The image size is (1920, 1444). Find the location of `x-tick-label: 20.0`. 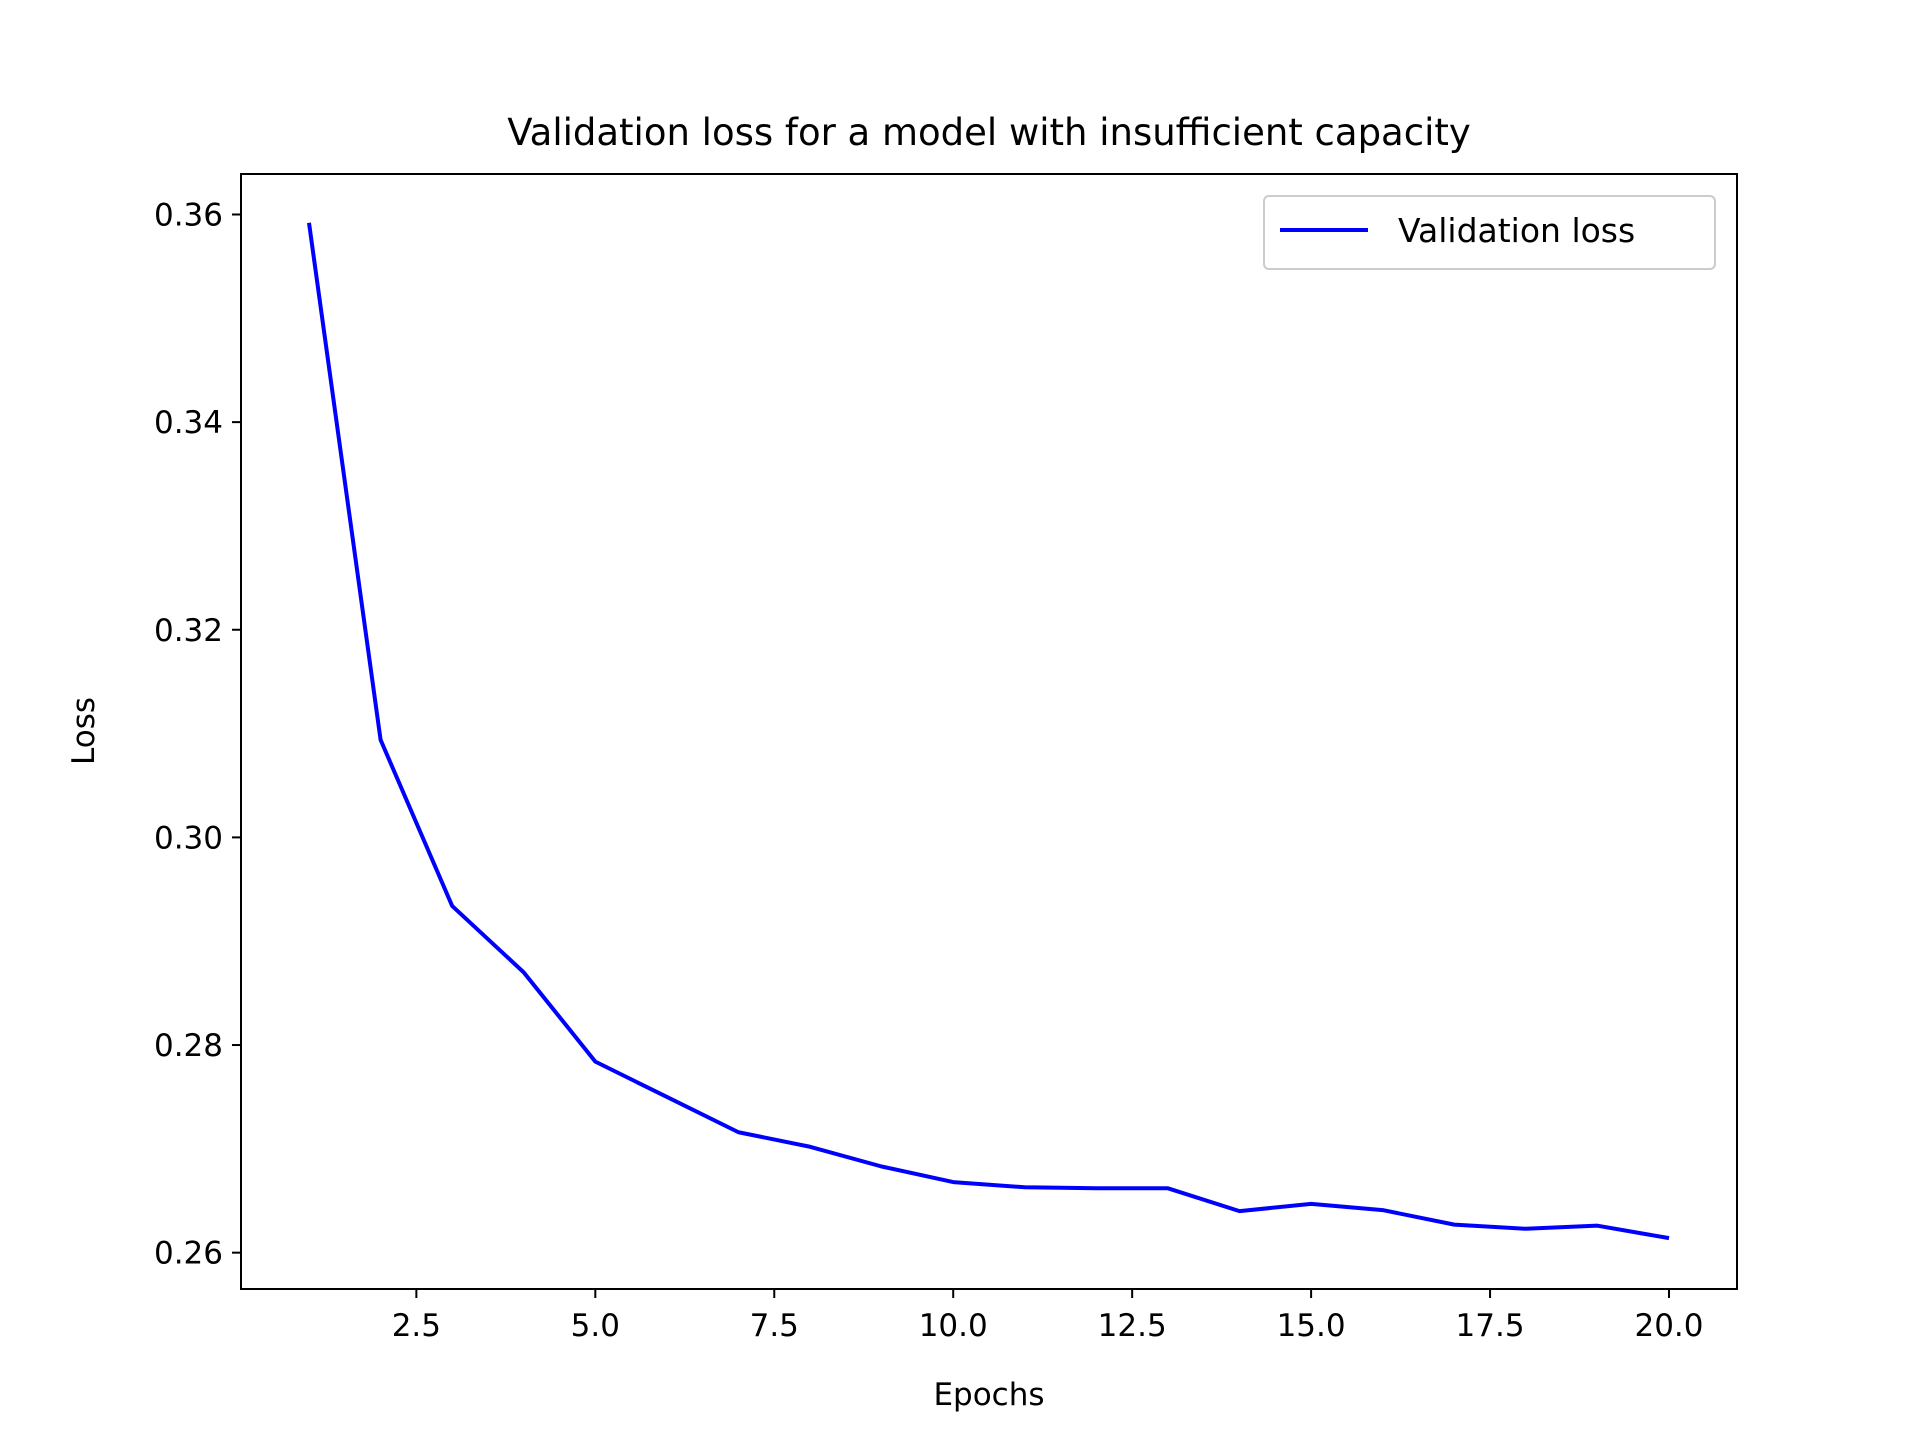

x-tick-label: 20.0 is located at coordinates (1668, 1326).